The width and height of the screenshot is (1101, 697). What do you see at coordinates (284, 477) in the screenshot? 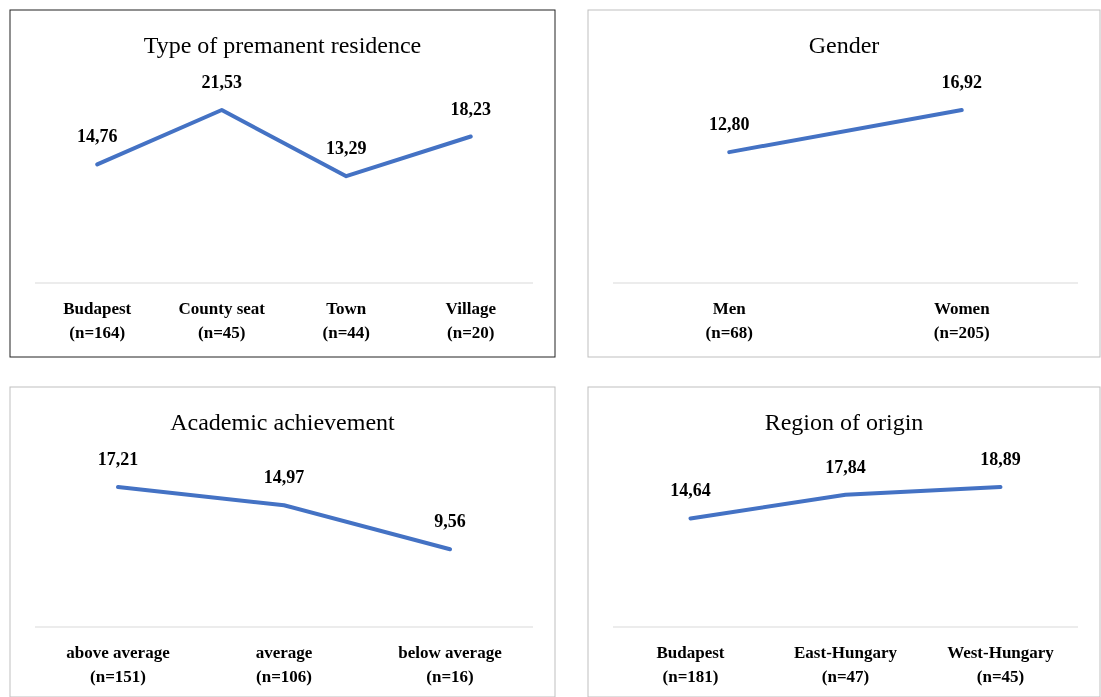
I see `data-label: 14,97` at bounding box center [284, 477].